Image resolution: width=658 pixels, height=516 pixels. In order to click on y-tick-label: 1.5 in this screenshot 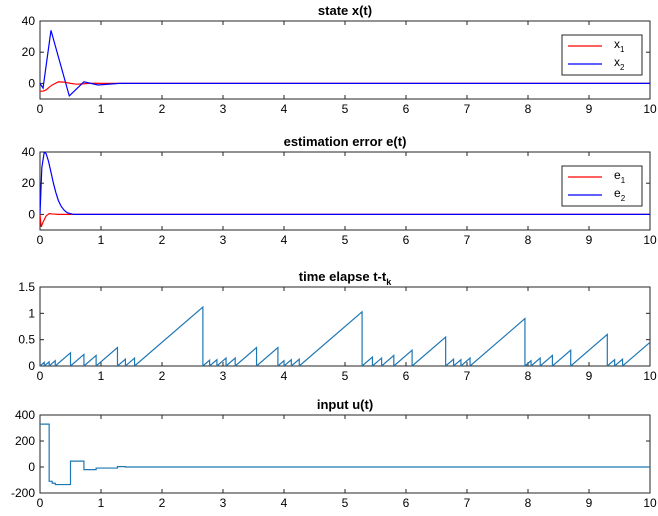, I will do `click(26, 287)`.